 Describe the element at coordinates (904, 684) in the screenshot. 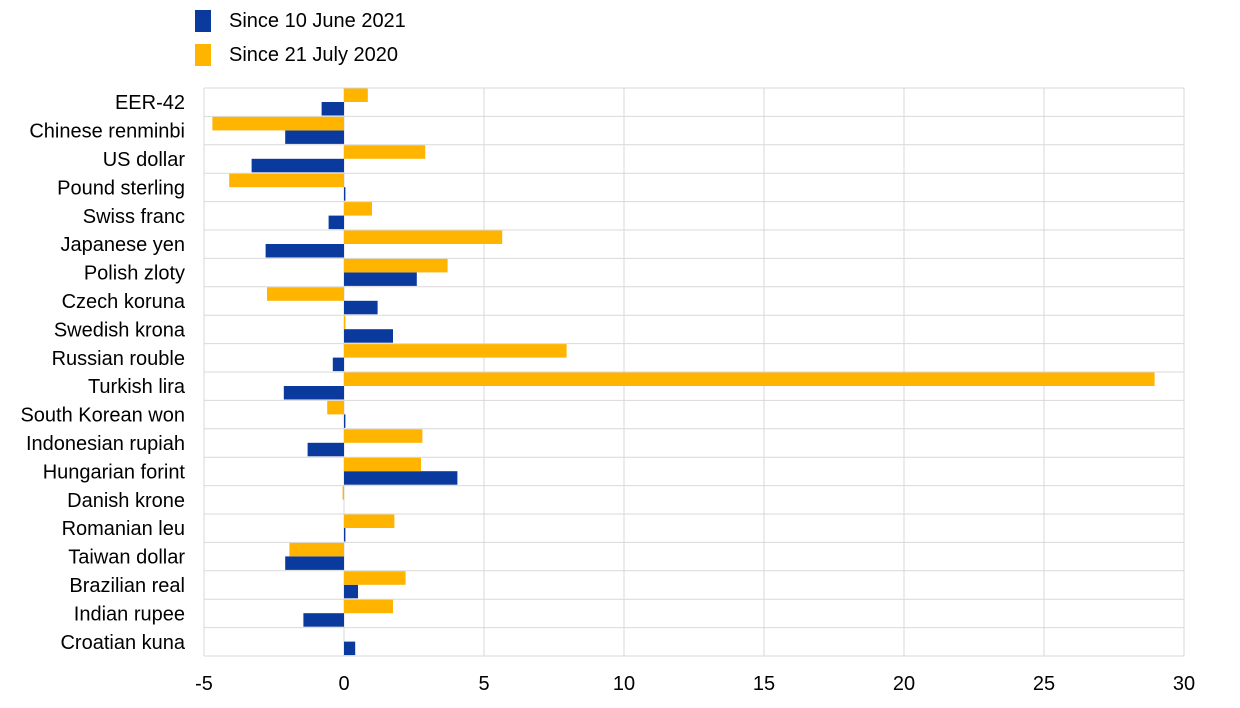

I see `x-tick-label: 20` at that location.